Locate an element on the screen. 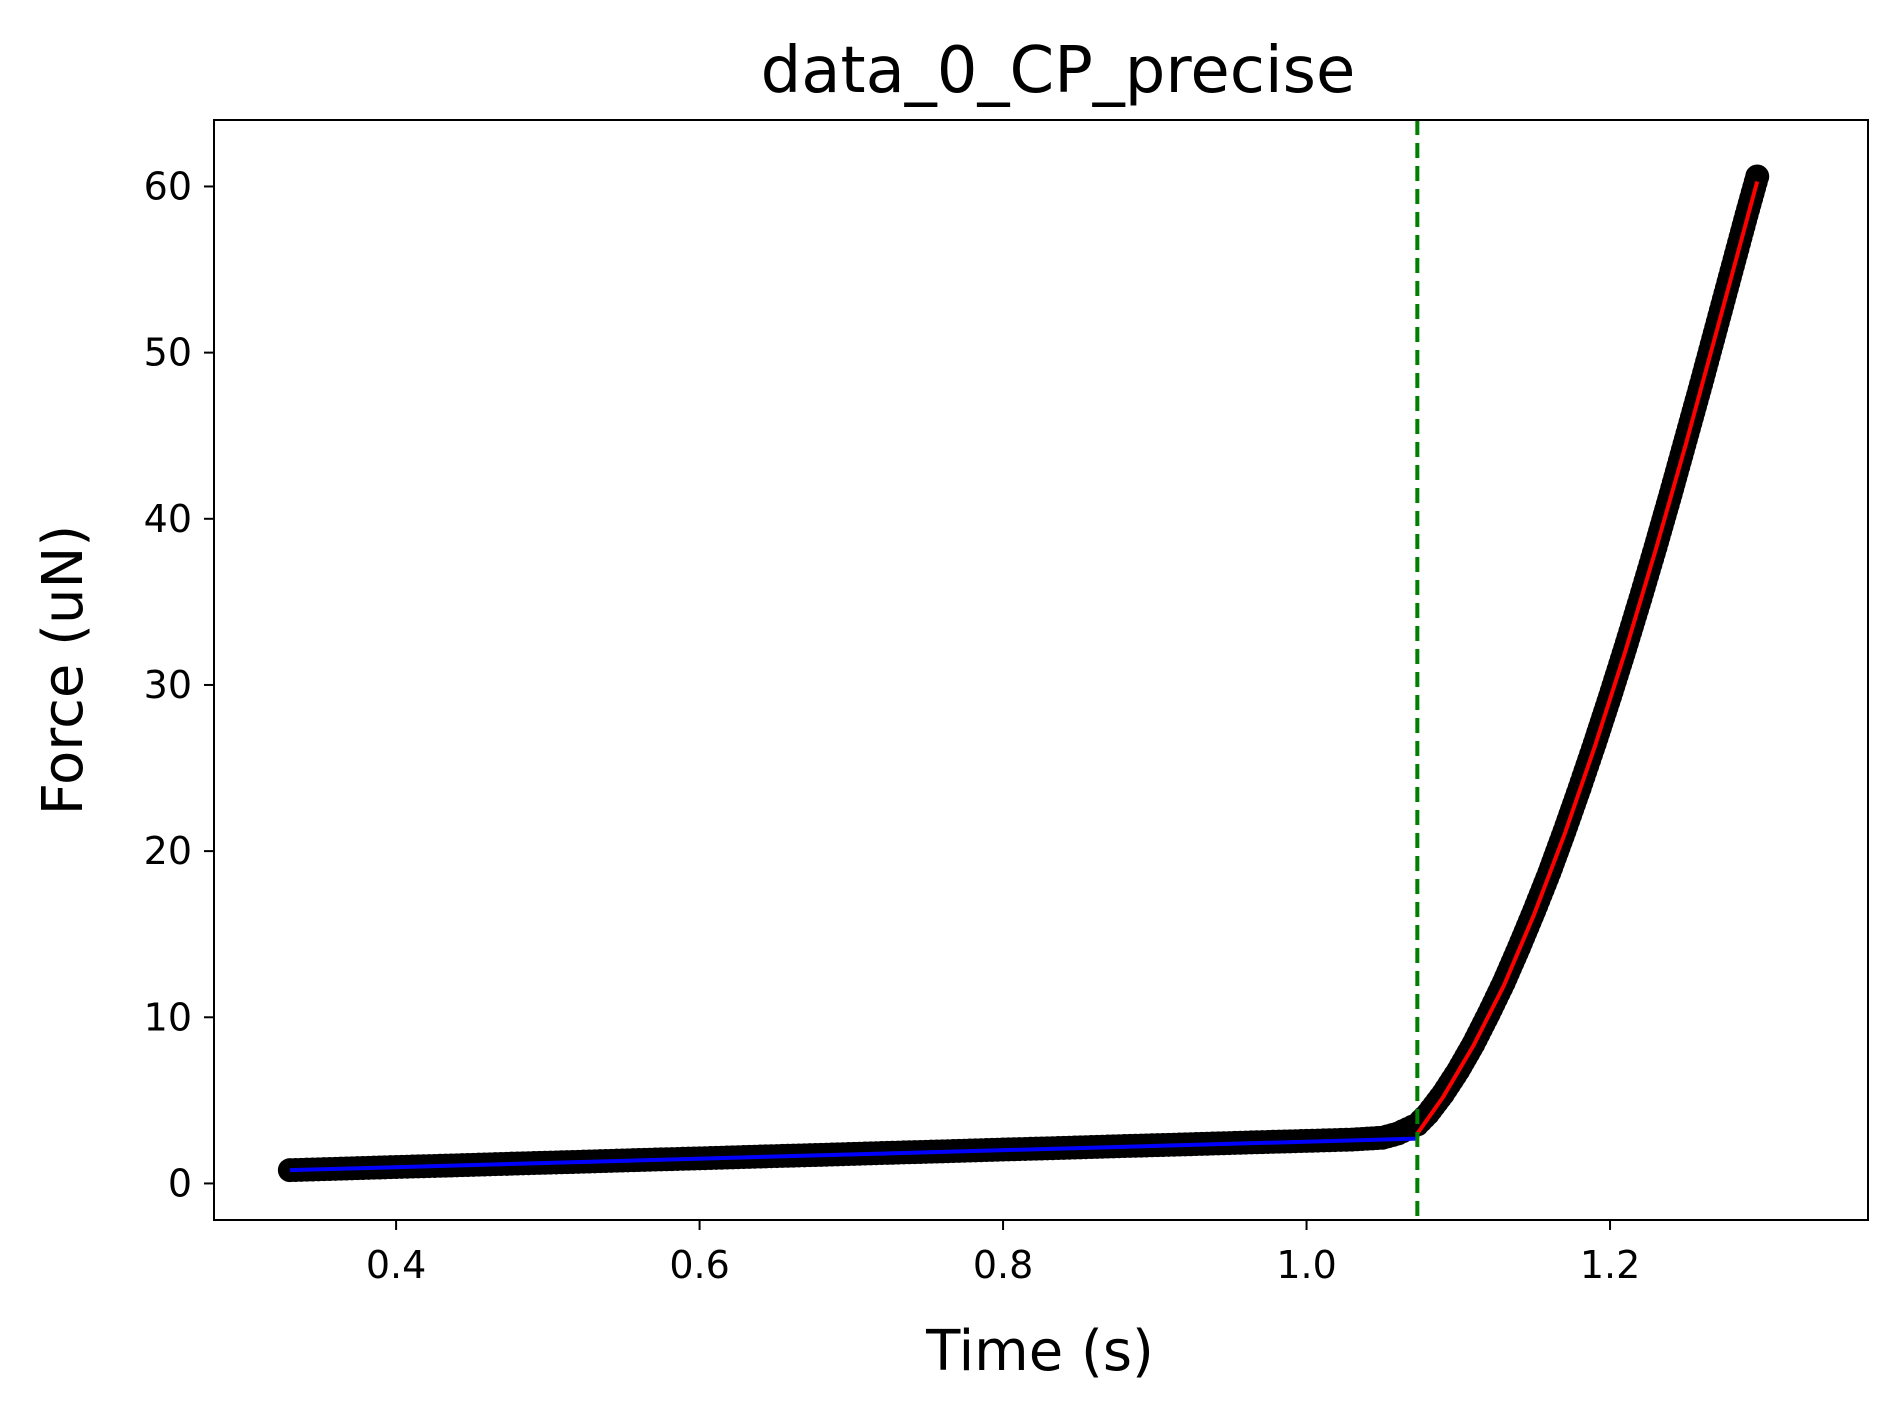  contact-fit-line is located at coordinates (1587, 657).